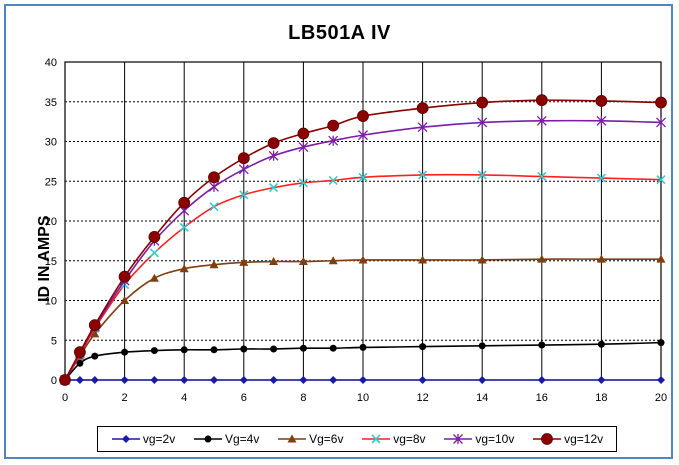 Image resolution: width=679 pixels, height=465 pixels. Describe the element at coordinates (393, 439) in the screenshot. I see `legend-item: vg=8v` at that location.